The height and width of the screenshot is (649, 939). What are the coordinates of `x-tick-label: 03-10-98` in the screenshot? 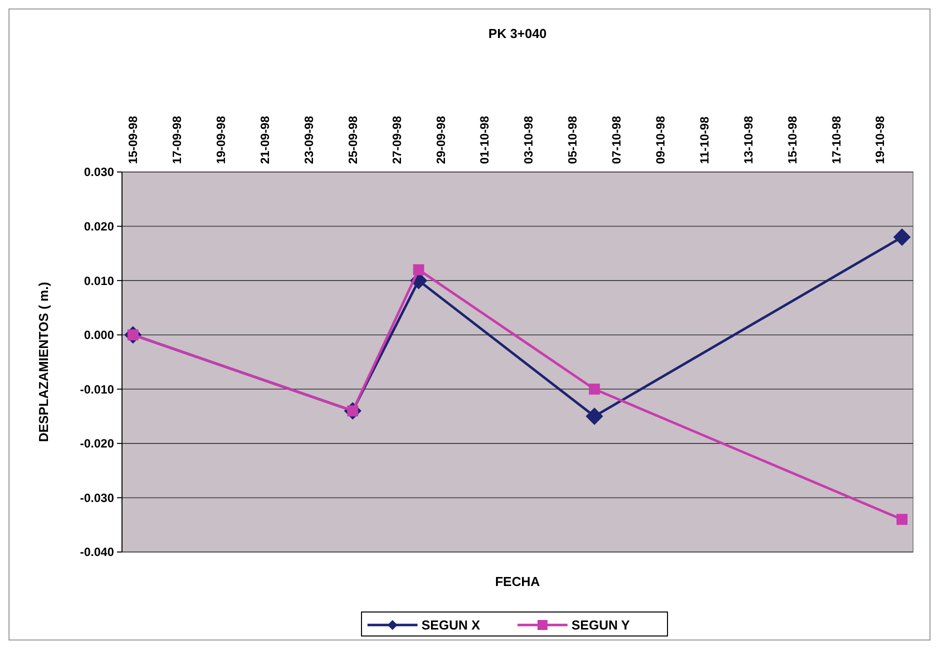 It's located at (529, 140).